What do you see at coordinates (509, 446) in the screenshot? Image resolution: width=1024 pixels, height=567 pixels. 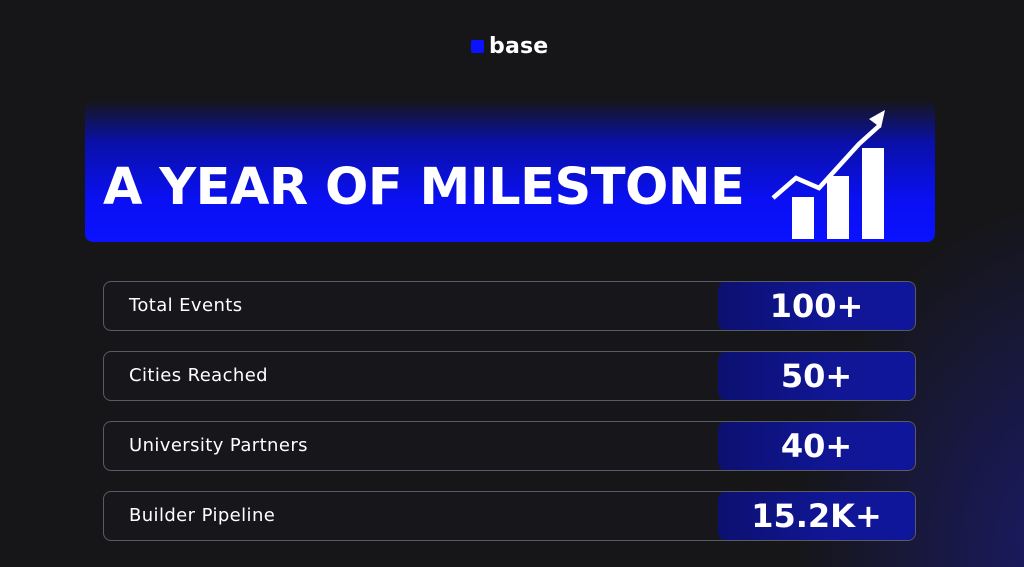 I see `stat-row-university-partners: University Partners 40+` at bounding box center [509, 446].